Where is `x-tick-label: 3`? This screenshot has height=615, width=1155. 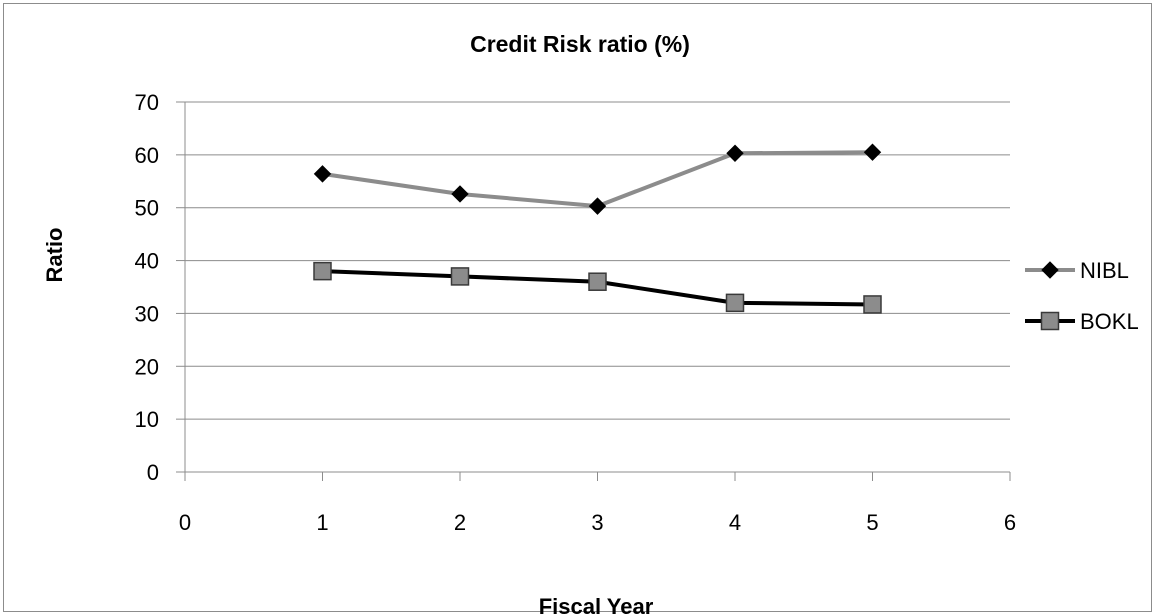
x-tick-label: 3 is located at coordinates (597, 522).